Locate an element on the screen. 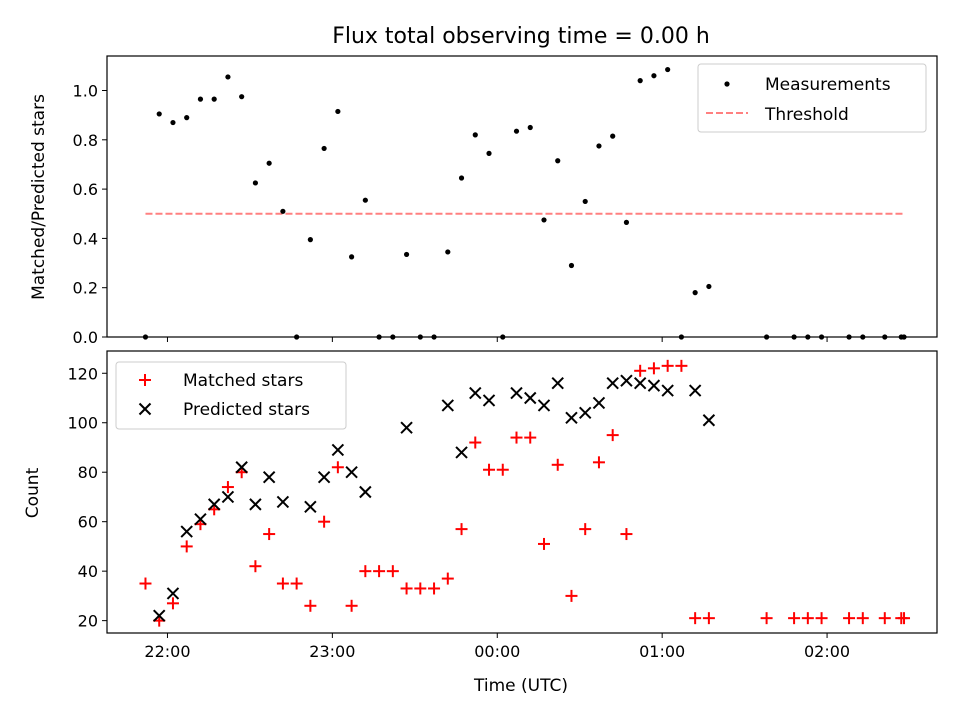 The image size is (960, 720). y-tick-label: 1.0 is located at coordinates (85, 91).